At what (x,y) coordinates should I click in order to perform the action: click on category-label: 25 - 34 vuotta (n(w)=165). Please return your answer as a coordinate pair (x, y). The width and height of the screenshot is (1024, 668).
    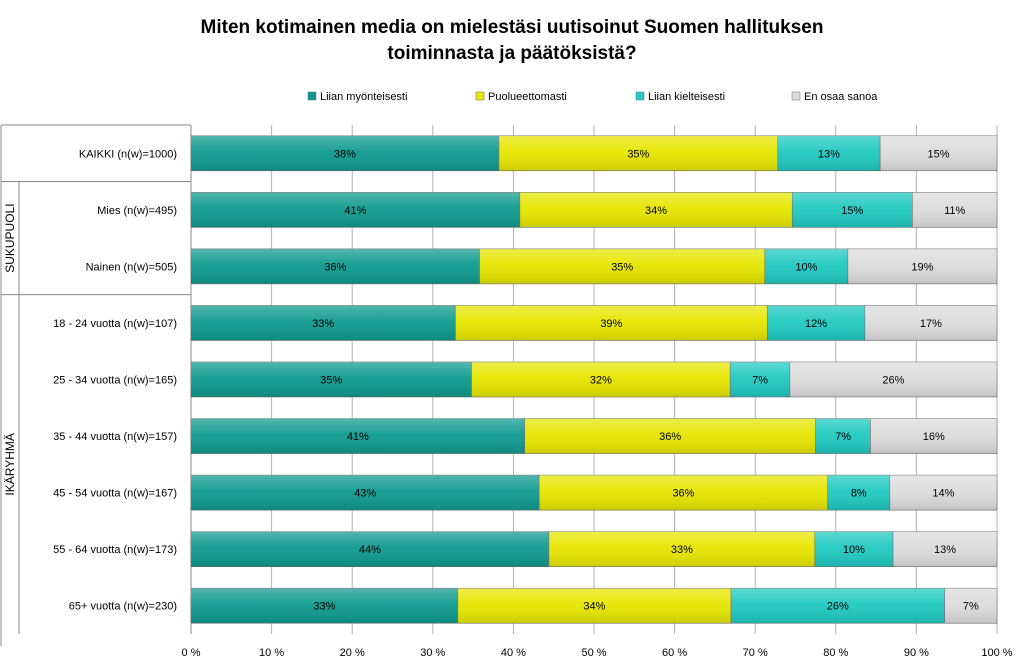
    Looking at the image, I should click on (115, 381).